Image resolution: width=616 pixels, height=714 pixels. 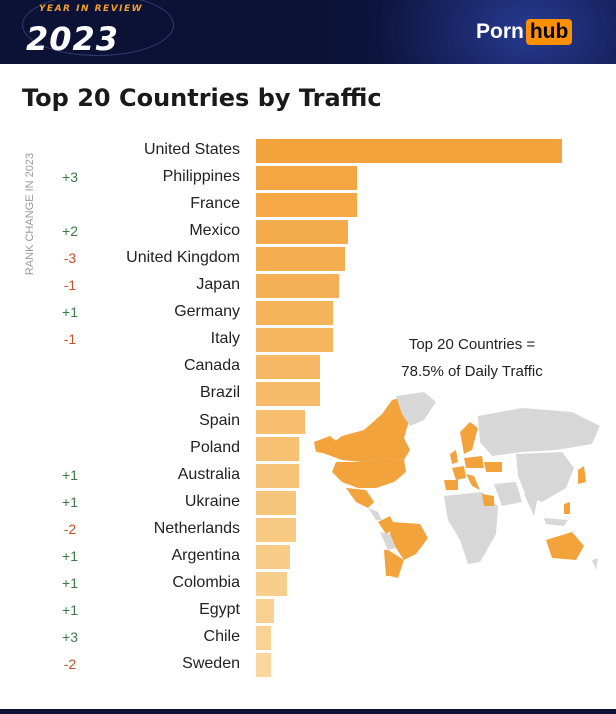 What do you see at coordinates (183, 258) in the screenshot?
I see `country-label: United Kingdom` at bounding box center [183, 258].